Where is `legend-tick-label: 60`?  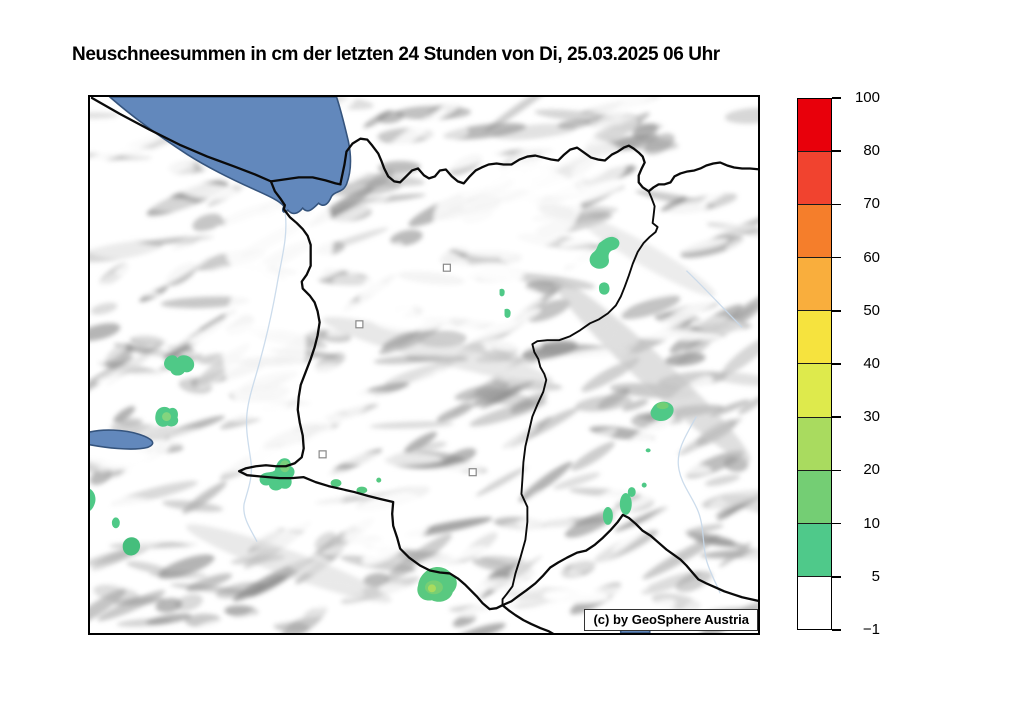 legend-tick-label: 60 is located at coordinates (871, 257).